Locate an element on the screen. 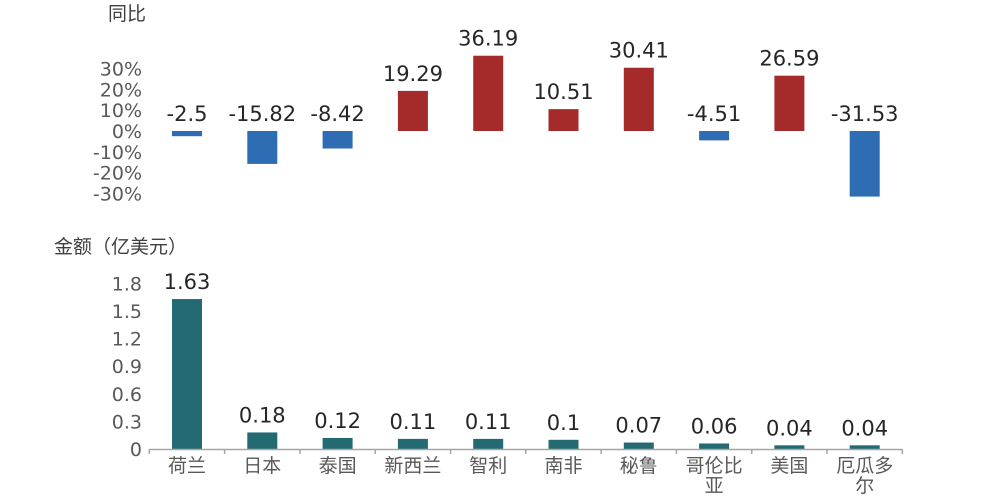  bottom-category-label: 厄瓜多 is located at coordinates (864, 466).